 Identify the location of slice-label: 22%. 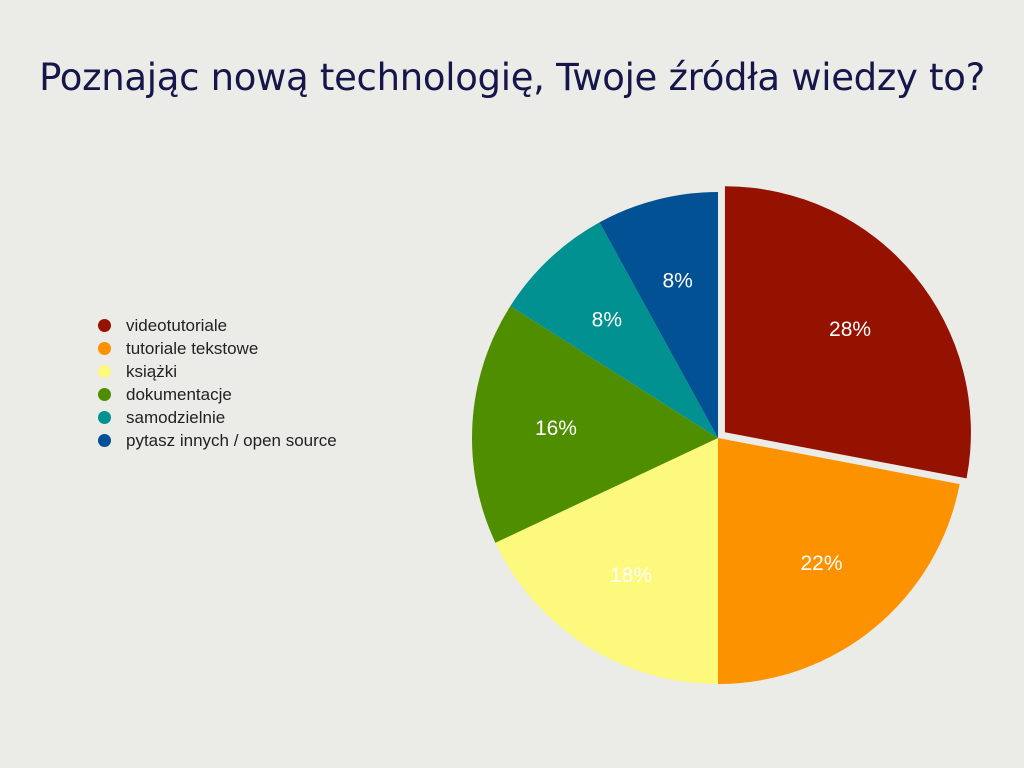
(821, 563).